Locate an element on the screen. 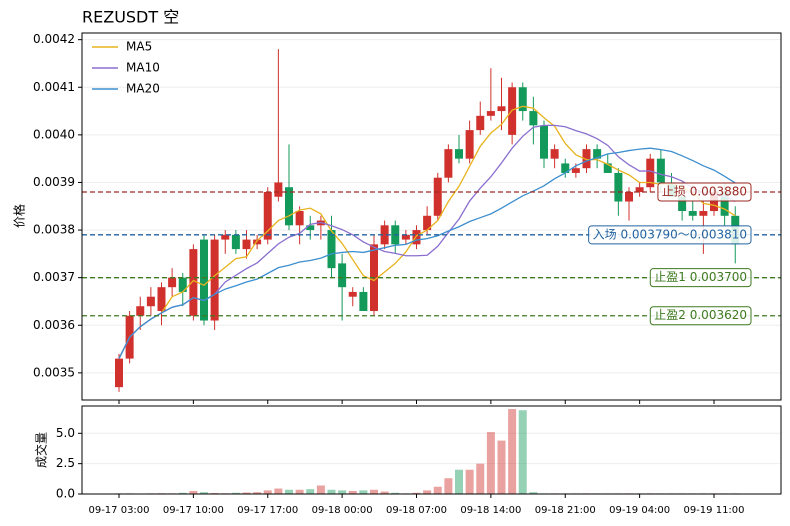 The height and width of the screenshot is (526, 790). legend-label: MA10 is located at coordinates (143, 68).